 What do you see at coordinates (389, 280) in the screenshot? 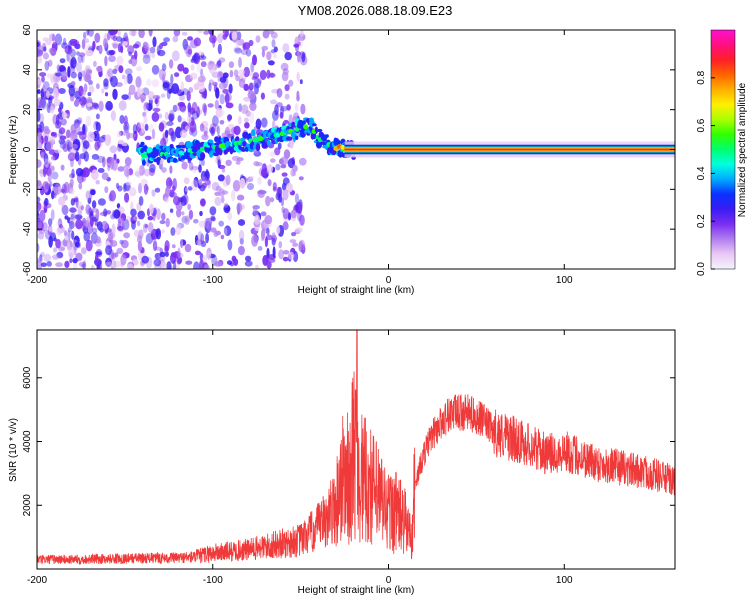
I see `x-tick-label: 0` at bounding box center [389, 280].